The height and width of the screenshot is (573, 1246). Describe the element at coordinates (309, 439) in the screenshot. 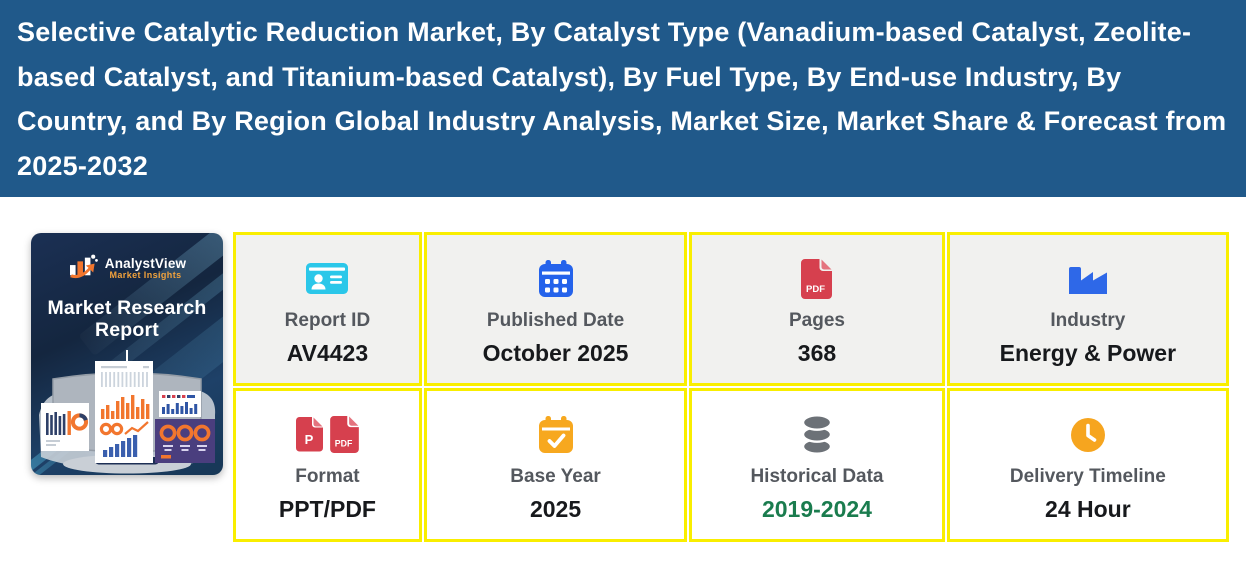

I see `svg-text: P` at that location.